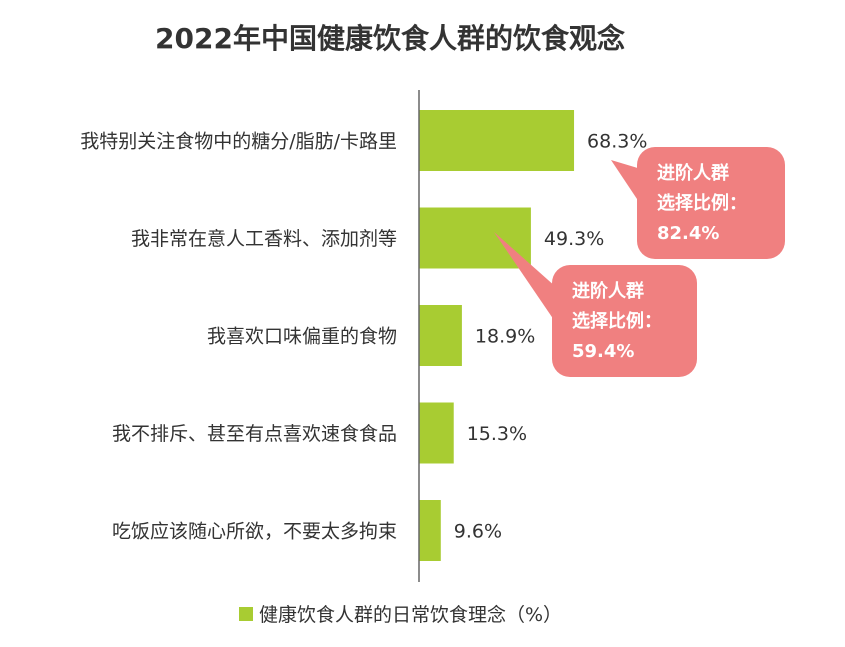  I want to click on legend-label: 健康饮食人群的日常饮食理念（%）, so click(410, 614).